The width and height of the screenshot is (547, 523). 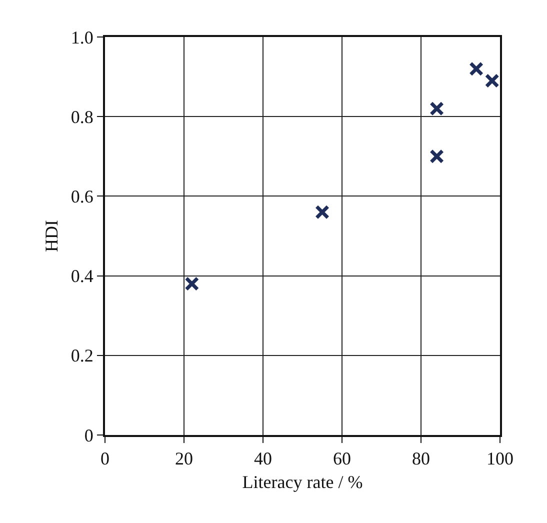 I want to click on x-tick-label: 100, so click(x=500, y=458).